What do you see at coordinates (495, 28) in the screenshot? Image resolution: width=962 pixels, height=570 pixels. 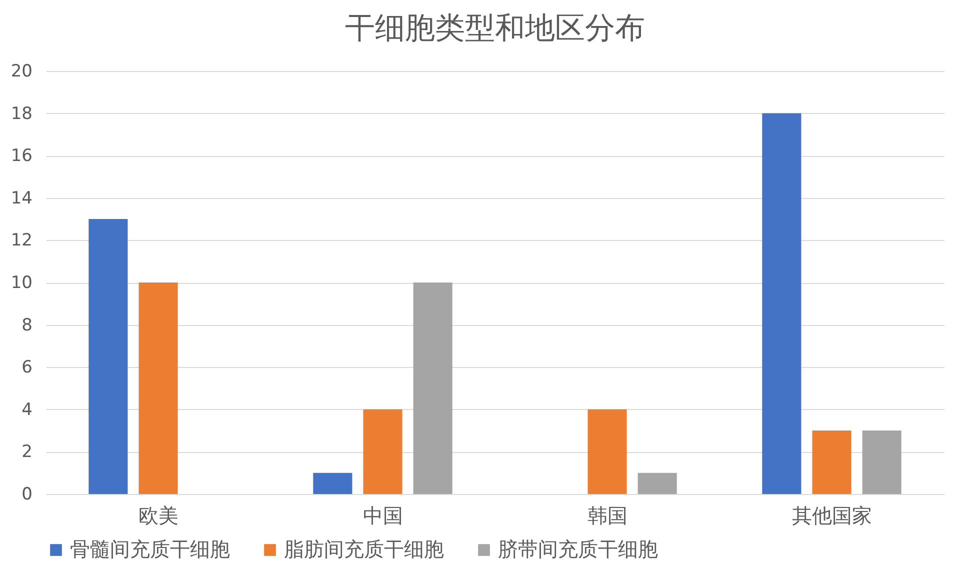 I see `chart-title: 干细胞类型和地区分布` at bounding box center [495, 28].